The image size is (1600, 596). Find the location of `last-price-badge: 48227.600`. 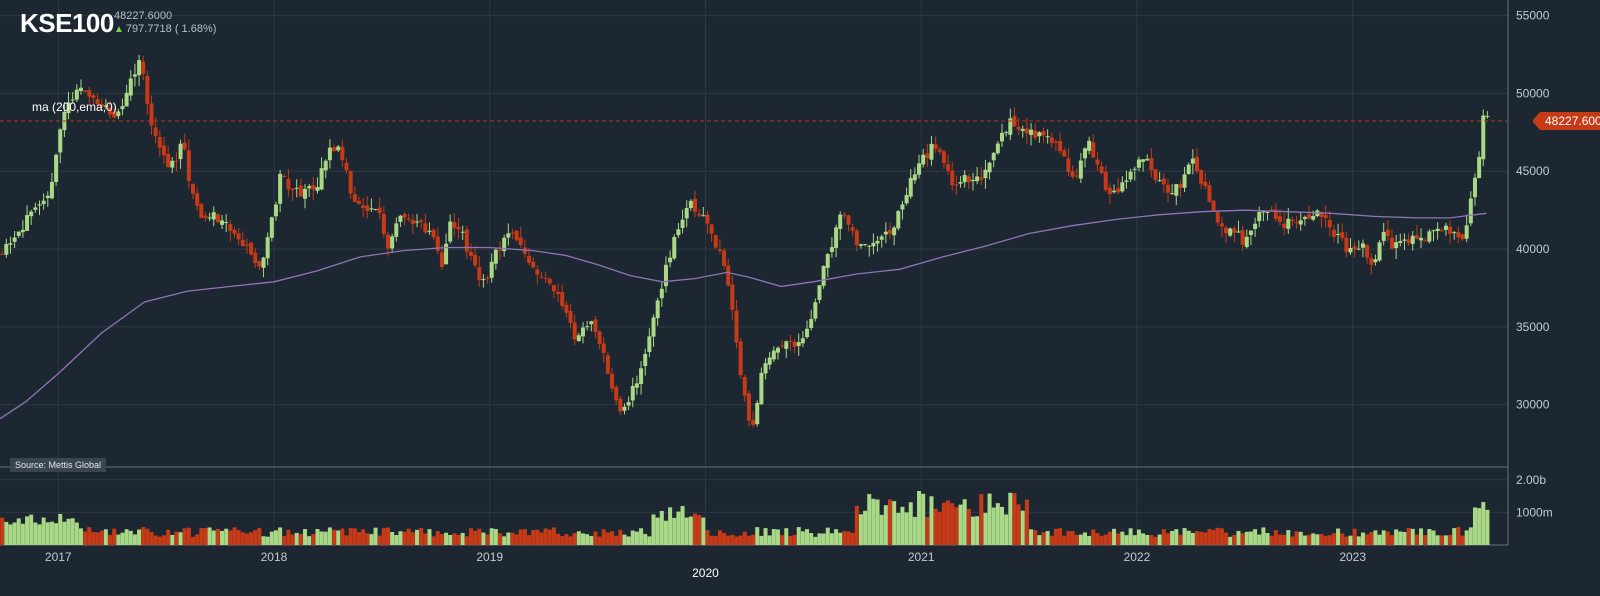

last-price-badge: 48227.600 is located at coordinates (1566, 121).